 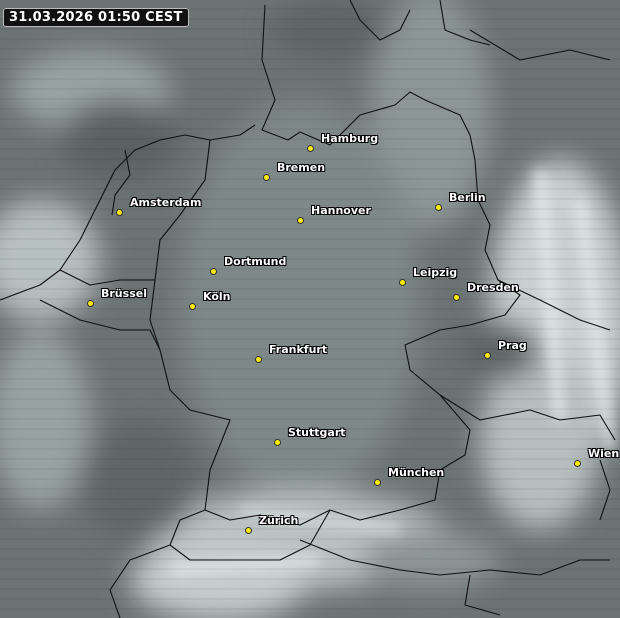 I want to click on timestamp-label: 31.03.2026 01:50 CEST, so click(x=96, y=17).